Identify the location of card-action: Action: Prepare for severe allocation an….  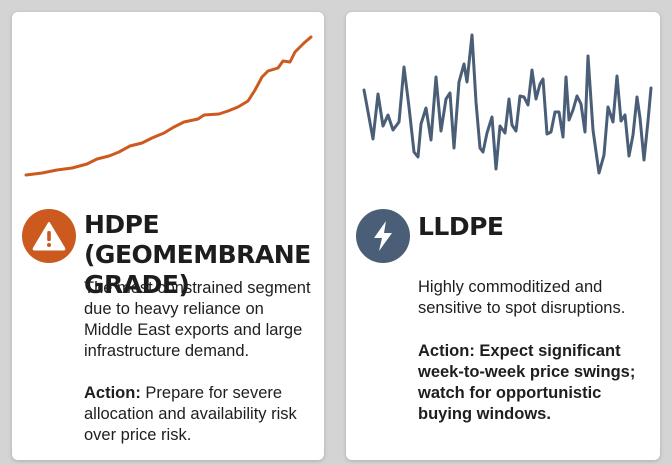
(200, 414).